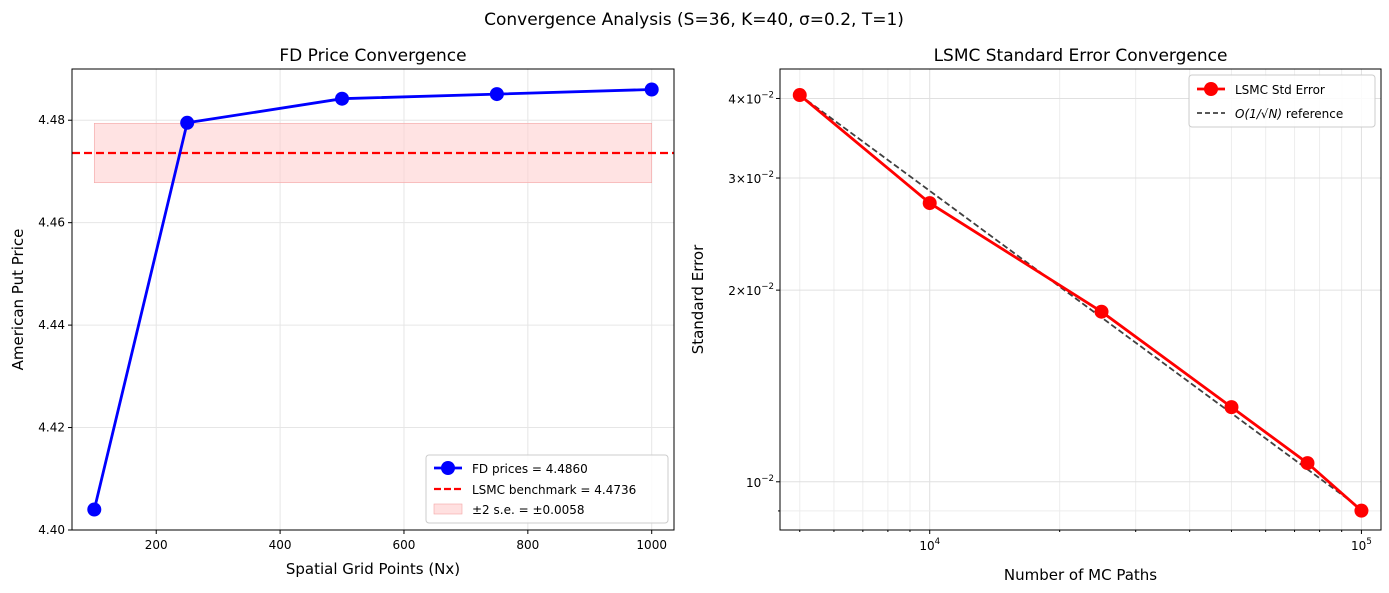  Describe the element at coordinates (929, 545) in the screenshot. I see `x-tick-label: 10⁴` at that location.